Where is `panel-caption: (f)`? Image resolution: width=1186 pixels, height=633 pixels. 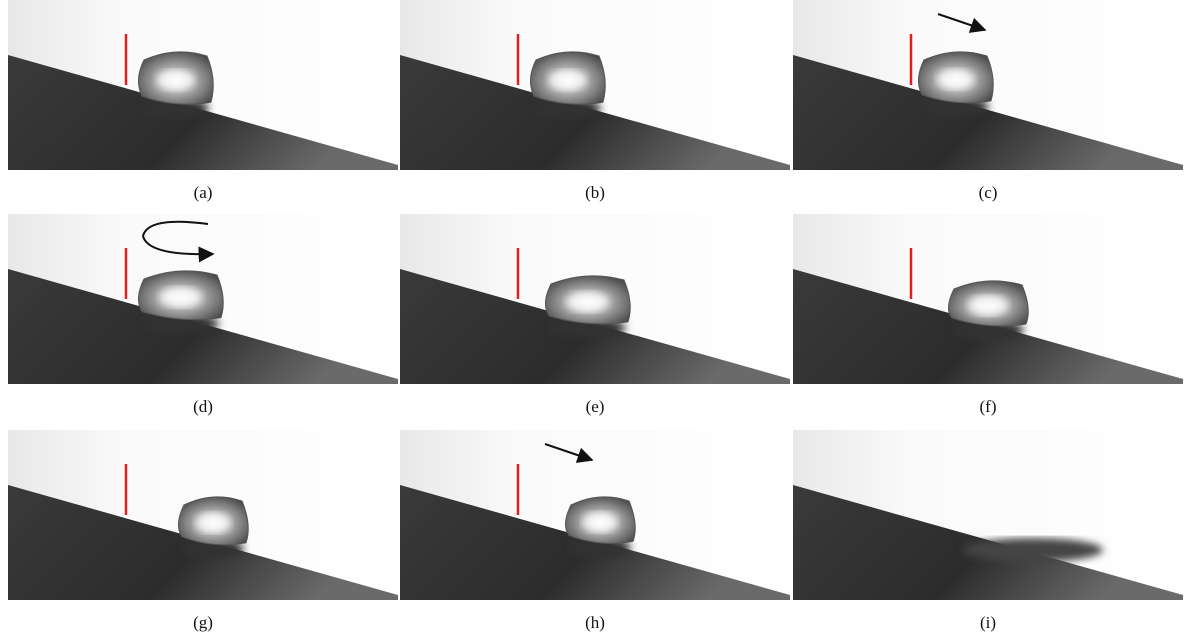 panel-caption: (f) is located at coordinates (988, 406).